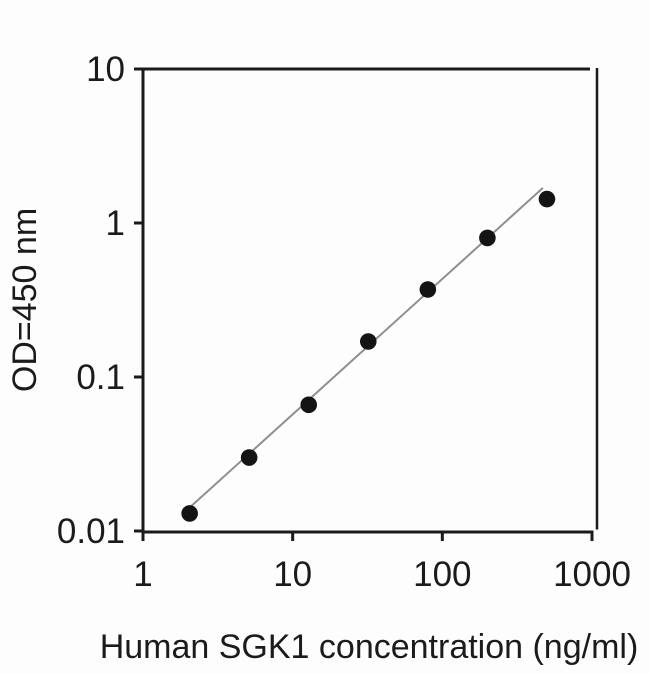  What do you see at coordinates (369, 647) in the screenshot?
I see `x-axis-label: Human SGK1 concentration (ng/ml)` at bounding box center [369, 647].